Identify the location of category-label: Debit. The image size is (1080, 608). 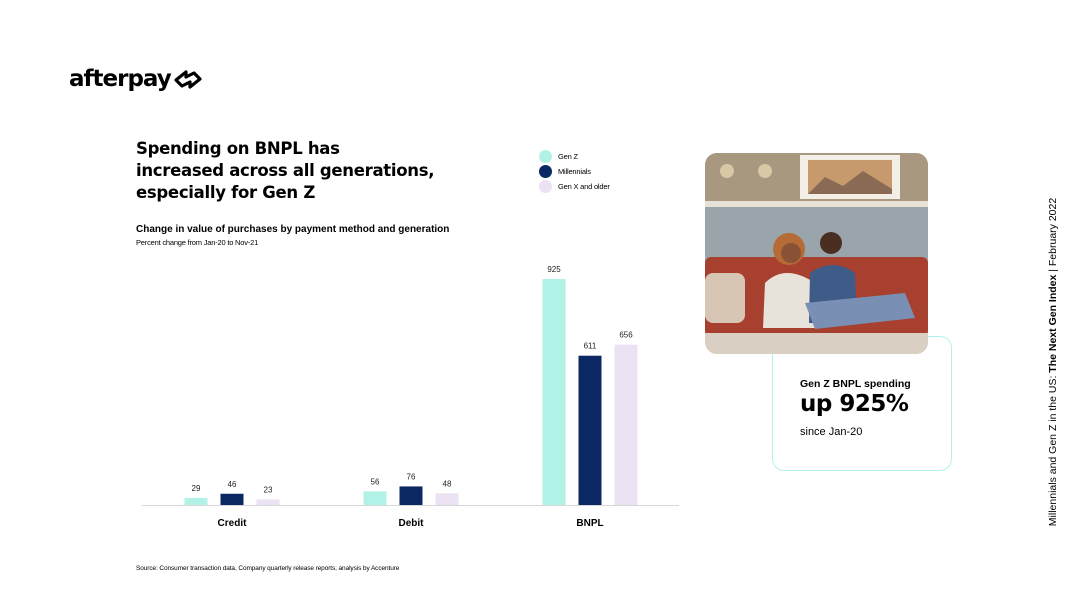
(412, 523).